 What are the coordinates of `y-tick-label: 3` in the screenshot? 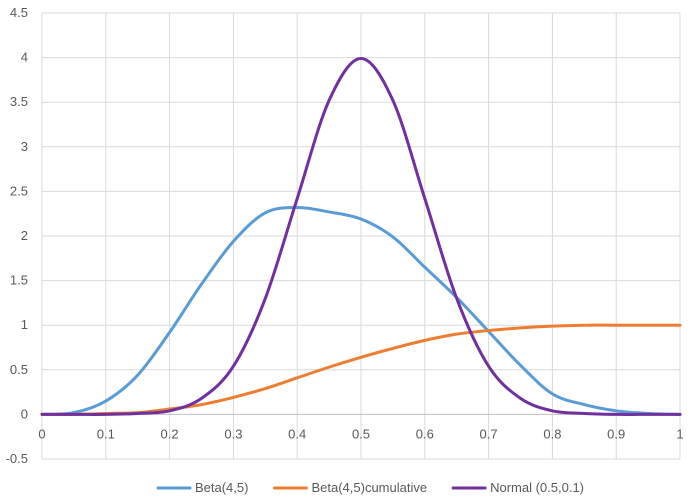 It's located at (24, 146).